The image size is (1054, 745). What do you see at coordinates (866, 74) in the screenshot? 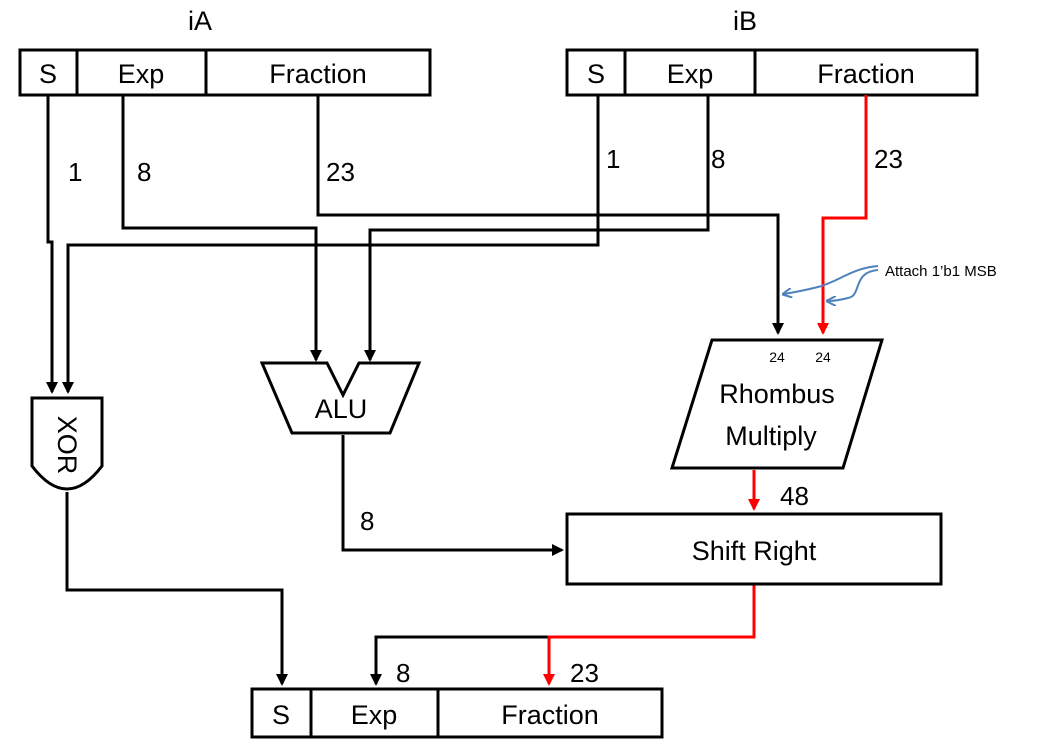
I see `input-b-fraction-field: Fraction` at bounding box center [866, 74].